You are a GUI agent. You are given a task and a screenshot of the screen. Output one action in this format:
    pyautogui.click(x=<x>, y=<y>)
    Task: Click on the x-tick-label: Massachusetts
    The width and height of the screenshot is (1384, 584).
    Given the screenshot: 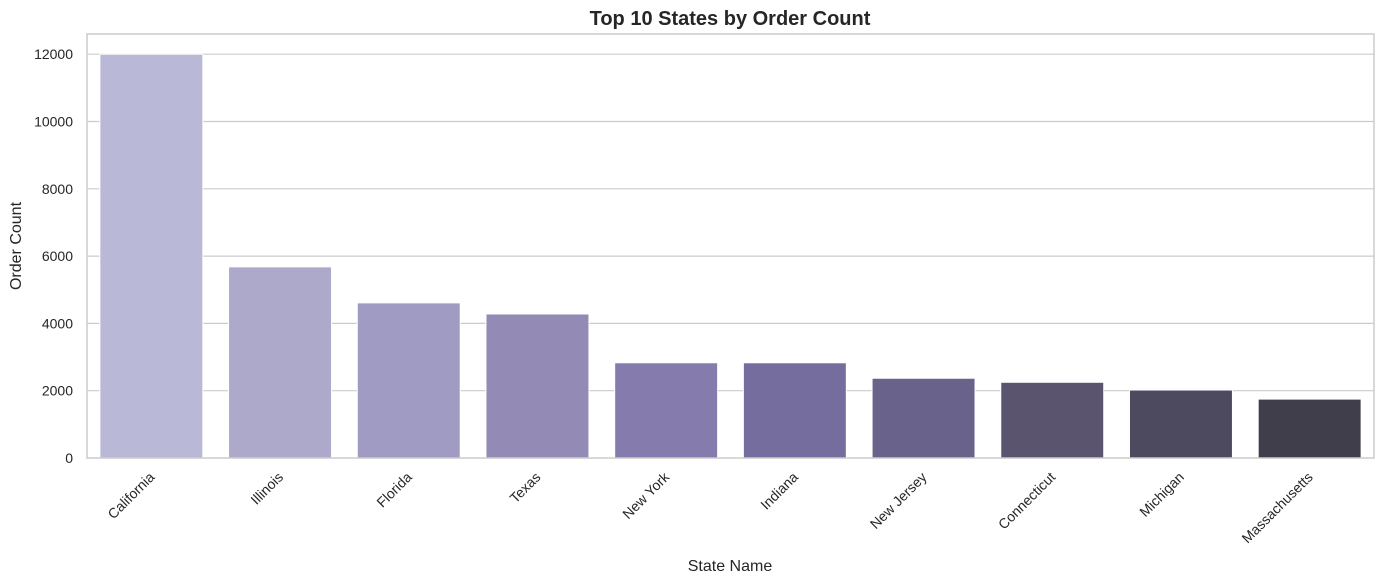 What is the action you would take?
    pyautogui.click(x=1276, y=507)
    